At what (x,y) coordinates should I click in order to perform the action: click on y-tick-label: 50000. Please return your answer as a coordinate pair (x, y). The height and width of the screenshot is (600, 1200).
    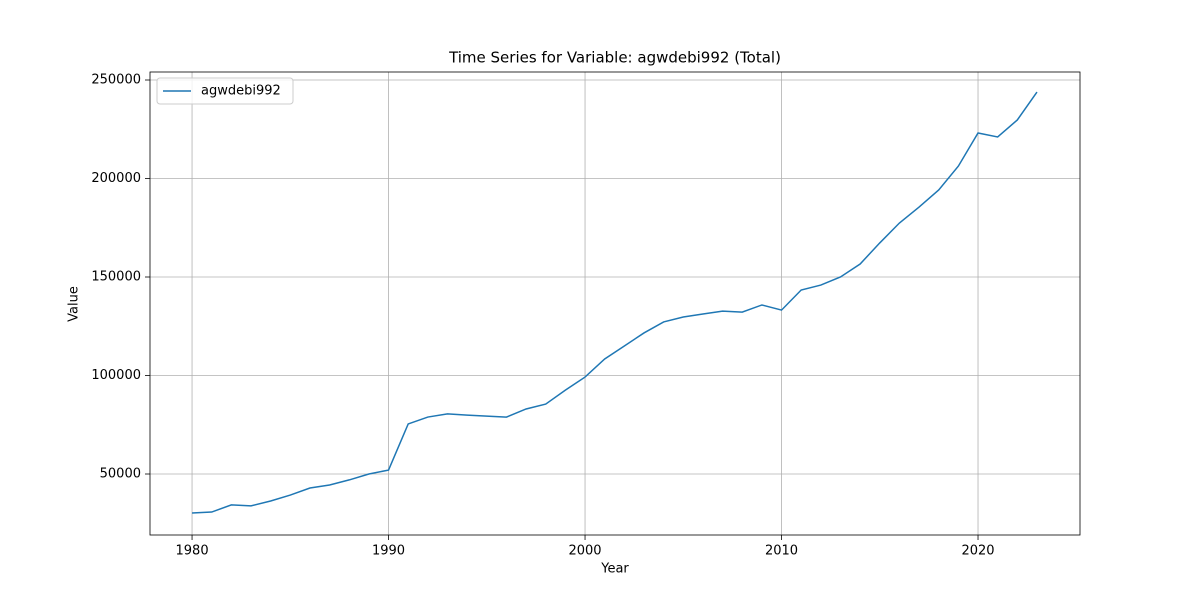
    Looking at the image, I should click on (120, 474).